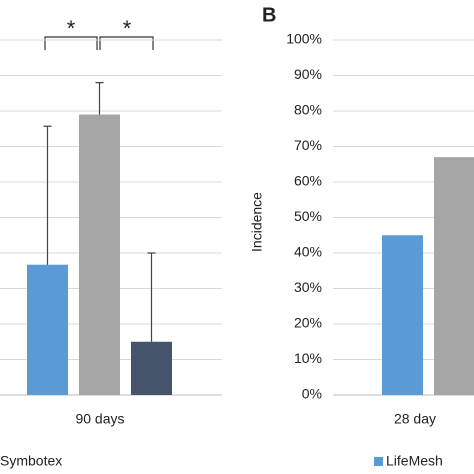 This screenshot has width=474, height=474. Describe the element at coordinates (308, 252) in the screenshot. I see `y-tick-label: 40%` at that location.